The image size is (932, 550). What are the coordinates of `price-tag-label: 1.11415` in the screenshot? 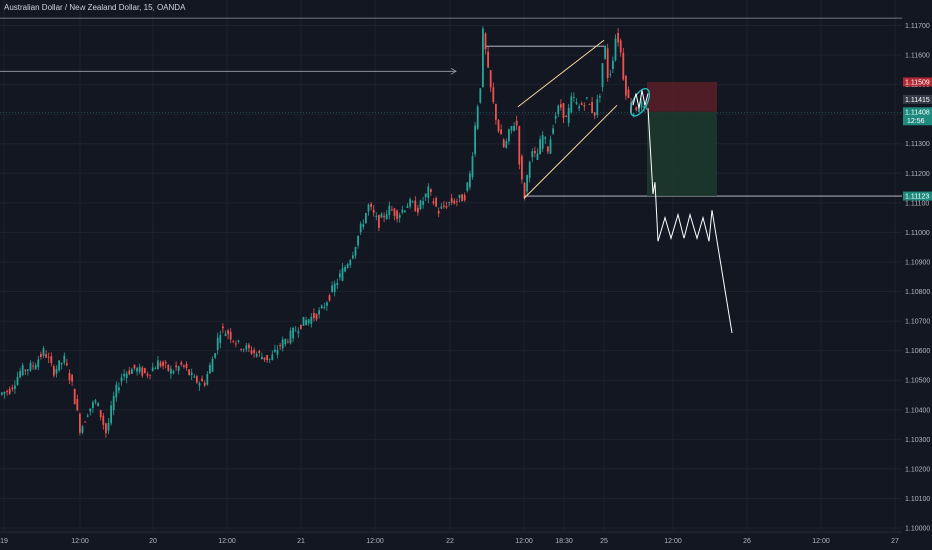 It's located at (917, 100).